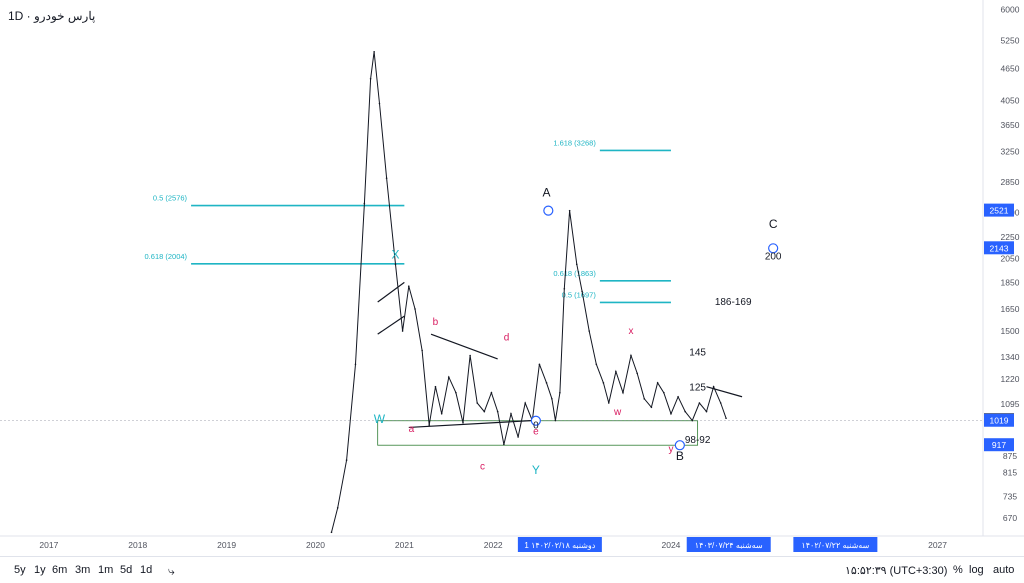 This screenshot has height=583, width=1024. I want to click on date-label: سه‌شنبه ۱۴۰۳/۰۷/۲۴, so click(729, 545).